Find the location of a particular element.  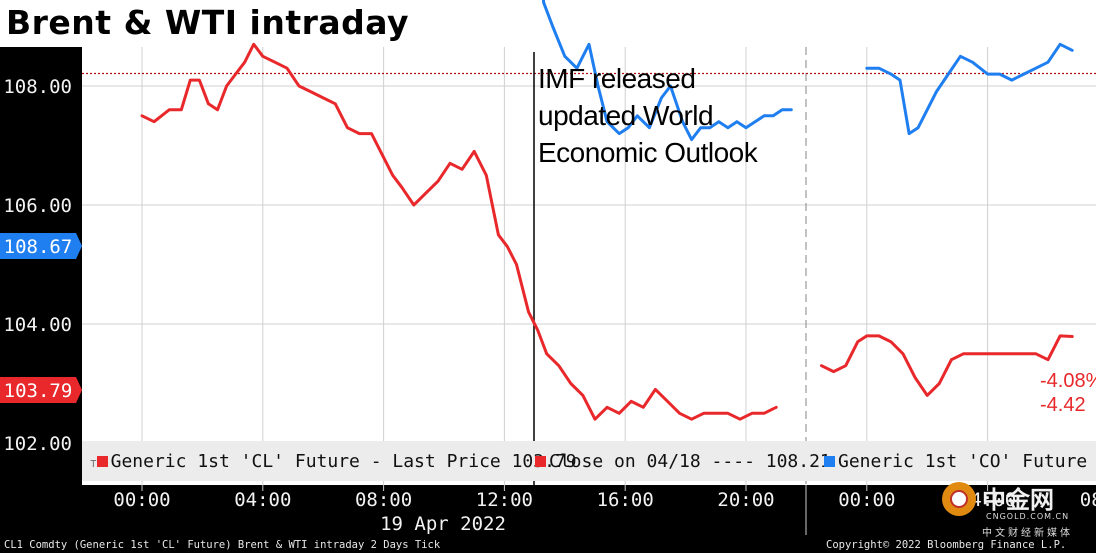

watermark-domain: CNGOLD.COM.CN is located at coordinates (1028, 516).